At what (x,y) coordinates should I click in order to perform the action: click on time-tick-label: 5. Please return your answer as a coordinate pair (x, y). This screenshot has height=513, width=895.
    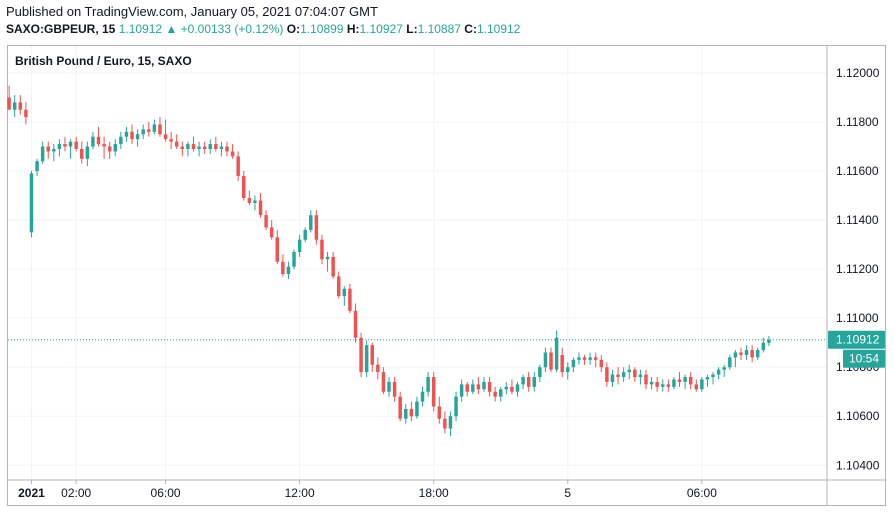
    Looking at the image, I should click on (567, 493).